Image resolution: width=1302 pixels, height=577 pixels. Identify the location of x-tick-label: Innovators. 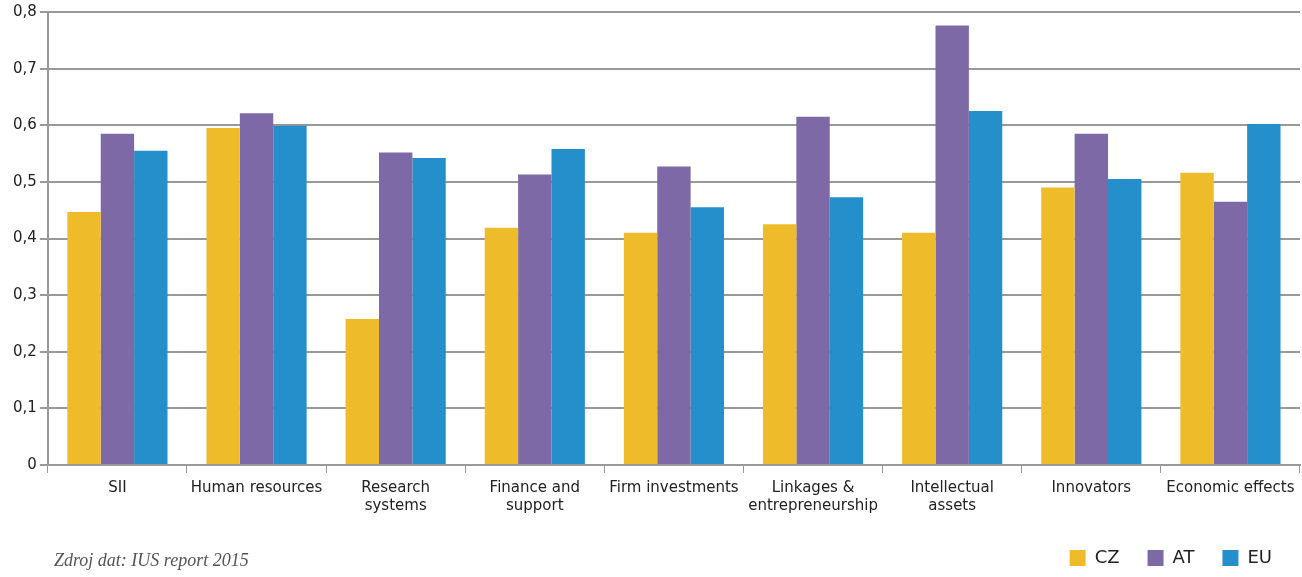
(1091, 486).